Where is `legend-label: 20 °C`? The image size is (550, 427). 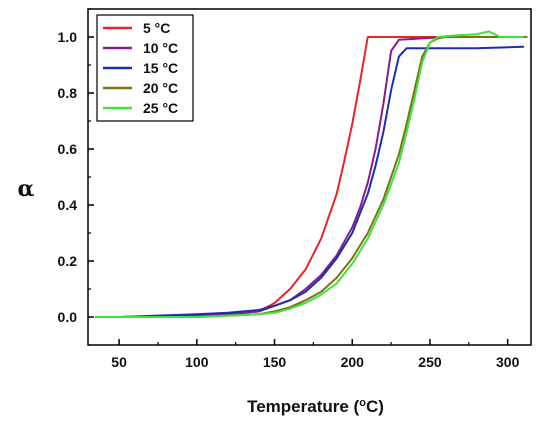 legend-label: 20 °C is located at coordinates (160, 88).